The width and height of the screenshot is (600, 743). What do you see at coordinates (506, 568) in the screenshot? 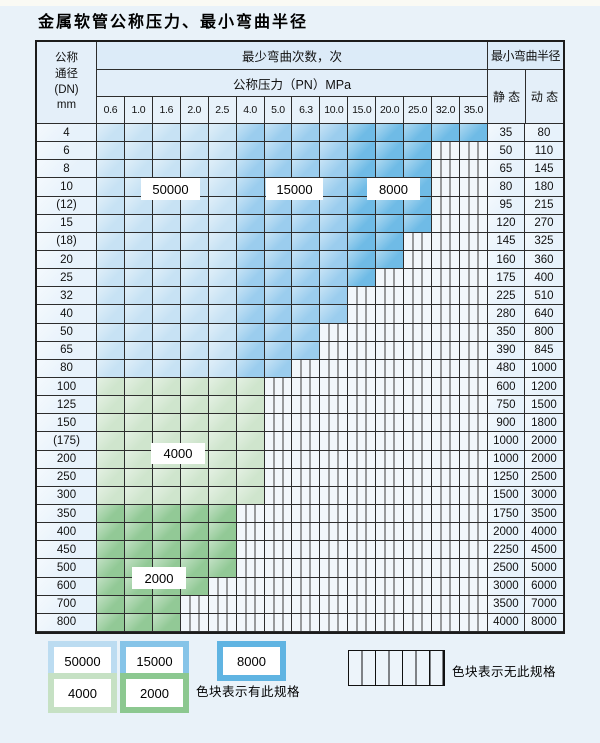
I see `static-value: 2500` at bounding box center [506, 568].